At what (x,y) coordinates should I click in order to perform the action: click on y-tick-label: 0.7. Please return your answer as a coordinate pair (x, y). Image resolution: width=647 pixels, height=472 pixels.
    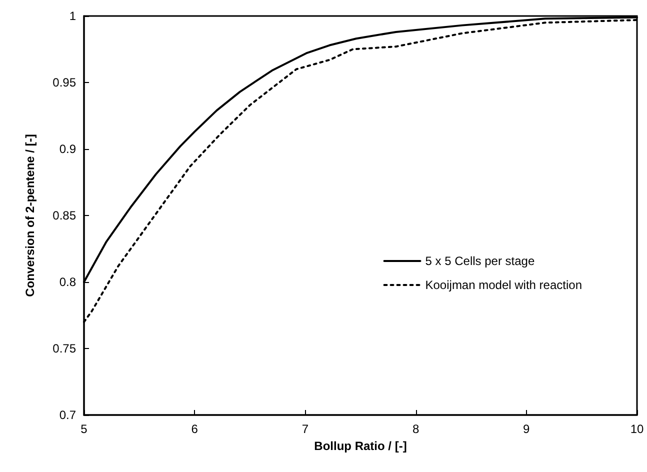
    Looking at the image, I should click on (67, 415).